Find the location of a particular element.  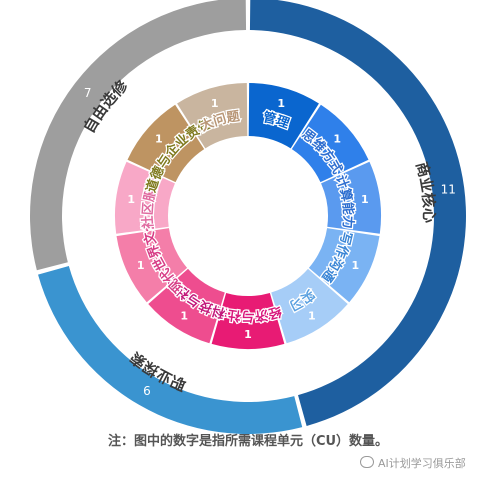

inner-value-1: 1 is located at coordinates (337, 139).